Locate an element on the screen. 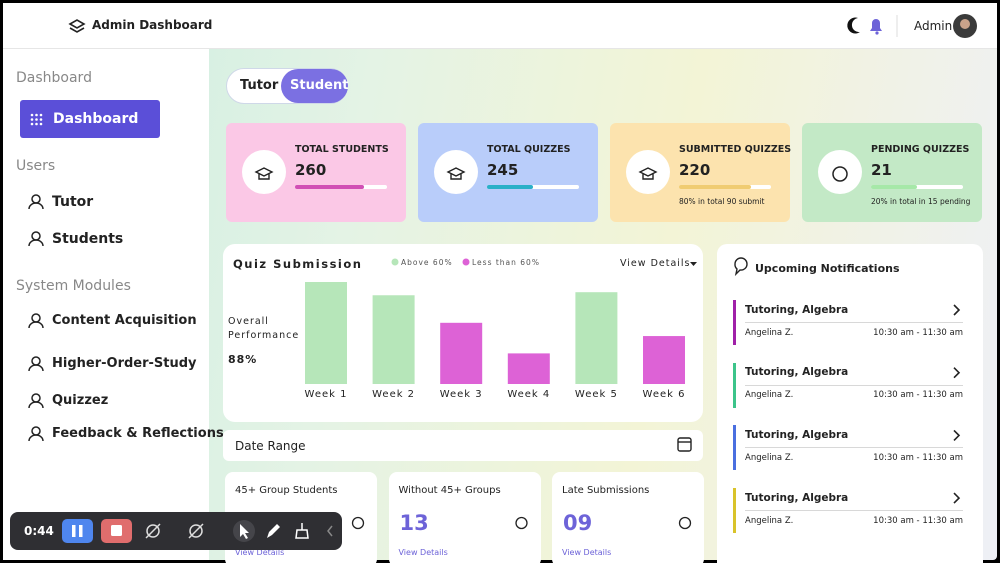 The width and height of the screenshot is (1000, 563). nav-item: Students is located at coordinates (88, 239).